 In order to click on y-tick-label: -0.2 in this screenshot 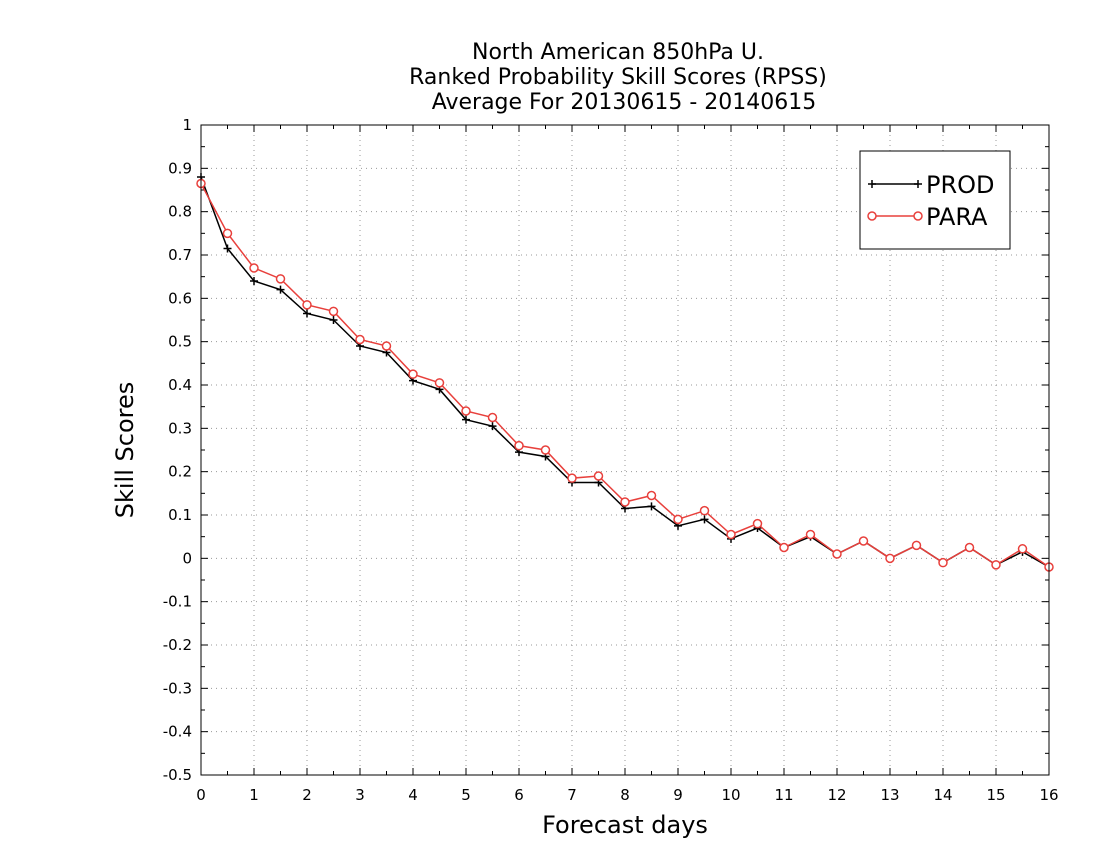, I will do `click(177, 645)`.